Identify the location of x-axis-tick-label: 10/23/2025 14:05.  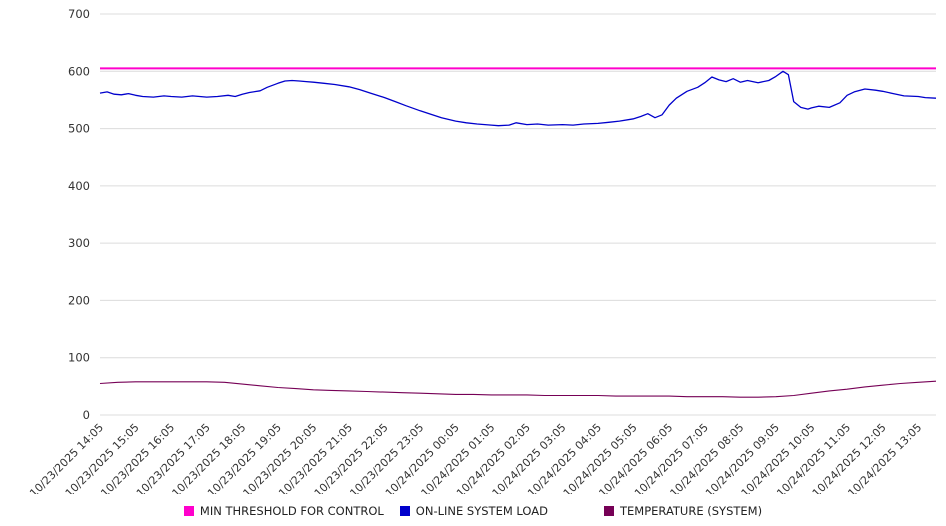
(66, 457).